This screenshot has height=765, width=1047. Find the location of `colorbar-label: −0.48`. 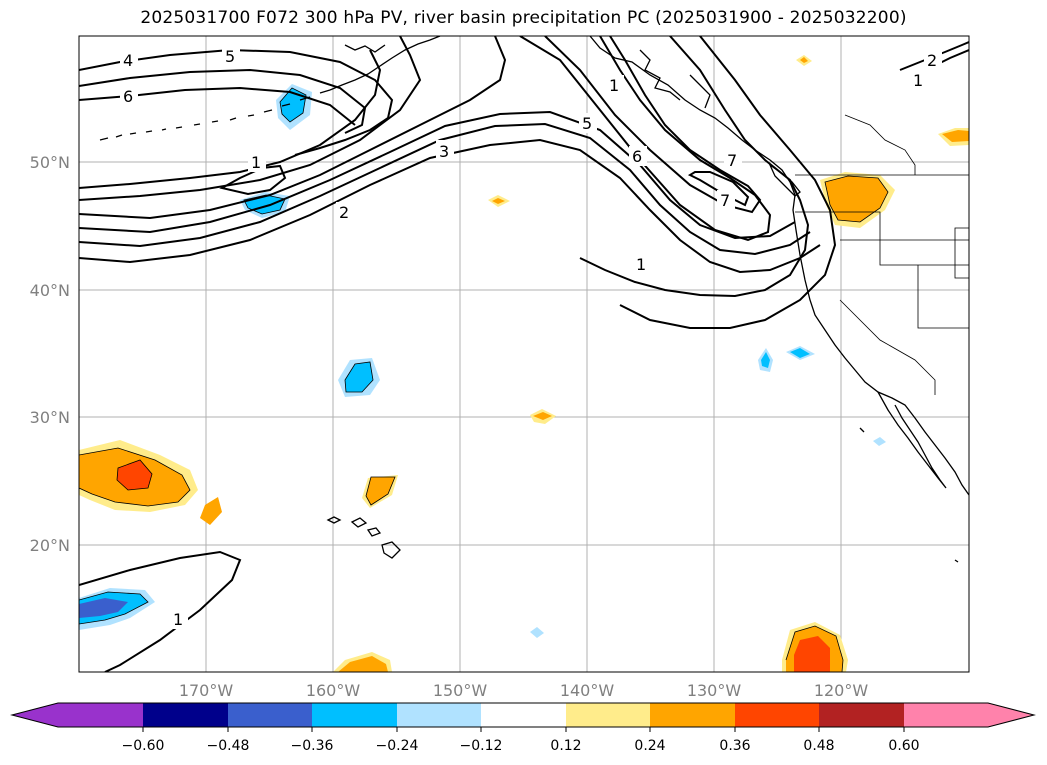

colorbar-label: −0.48 is located at coordinates (228, 746).